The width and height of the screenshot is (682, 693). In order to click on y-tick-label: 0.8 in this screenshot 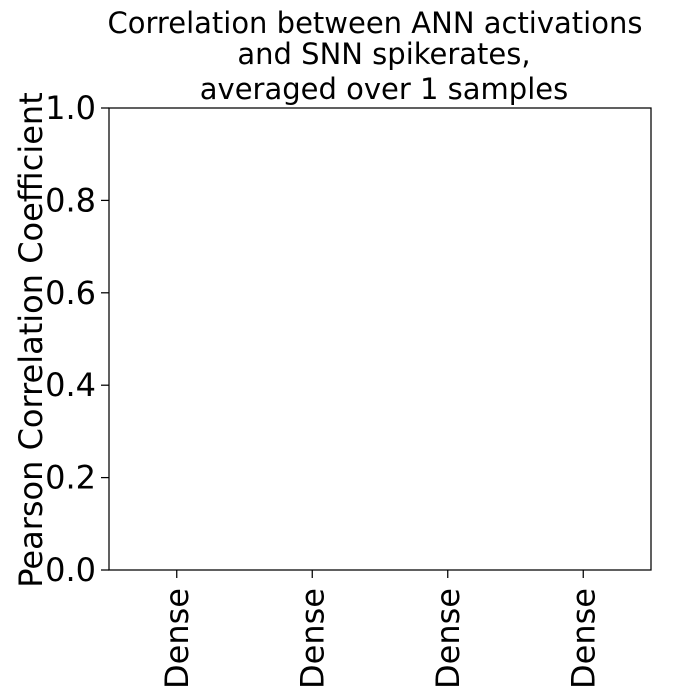, I will do `click(70, 200)`.